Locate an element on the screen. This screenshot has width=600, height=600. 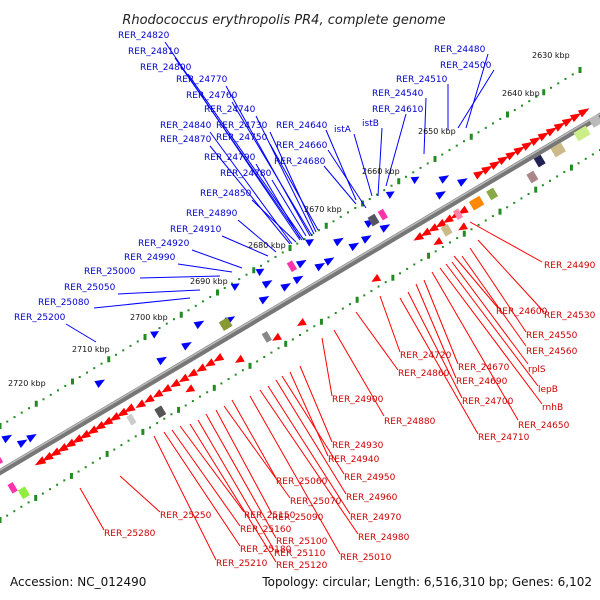
gene-label: RER_24800 is located at coordinates (166, 68).